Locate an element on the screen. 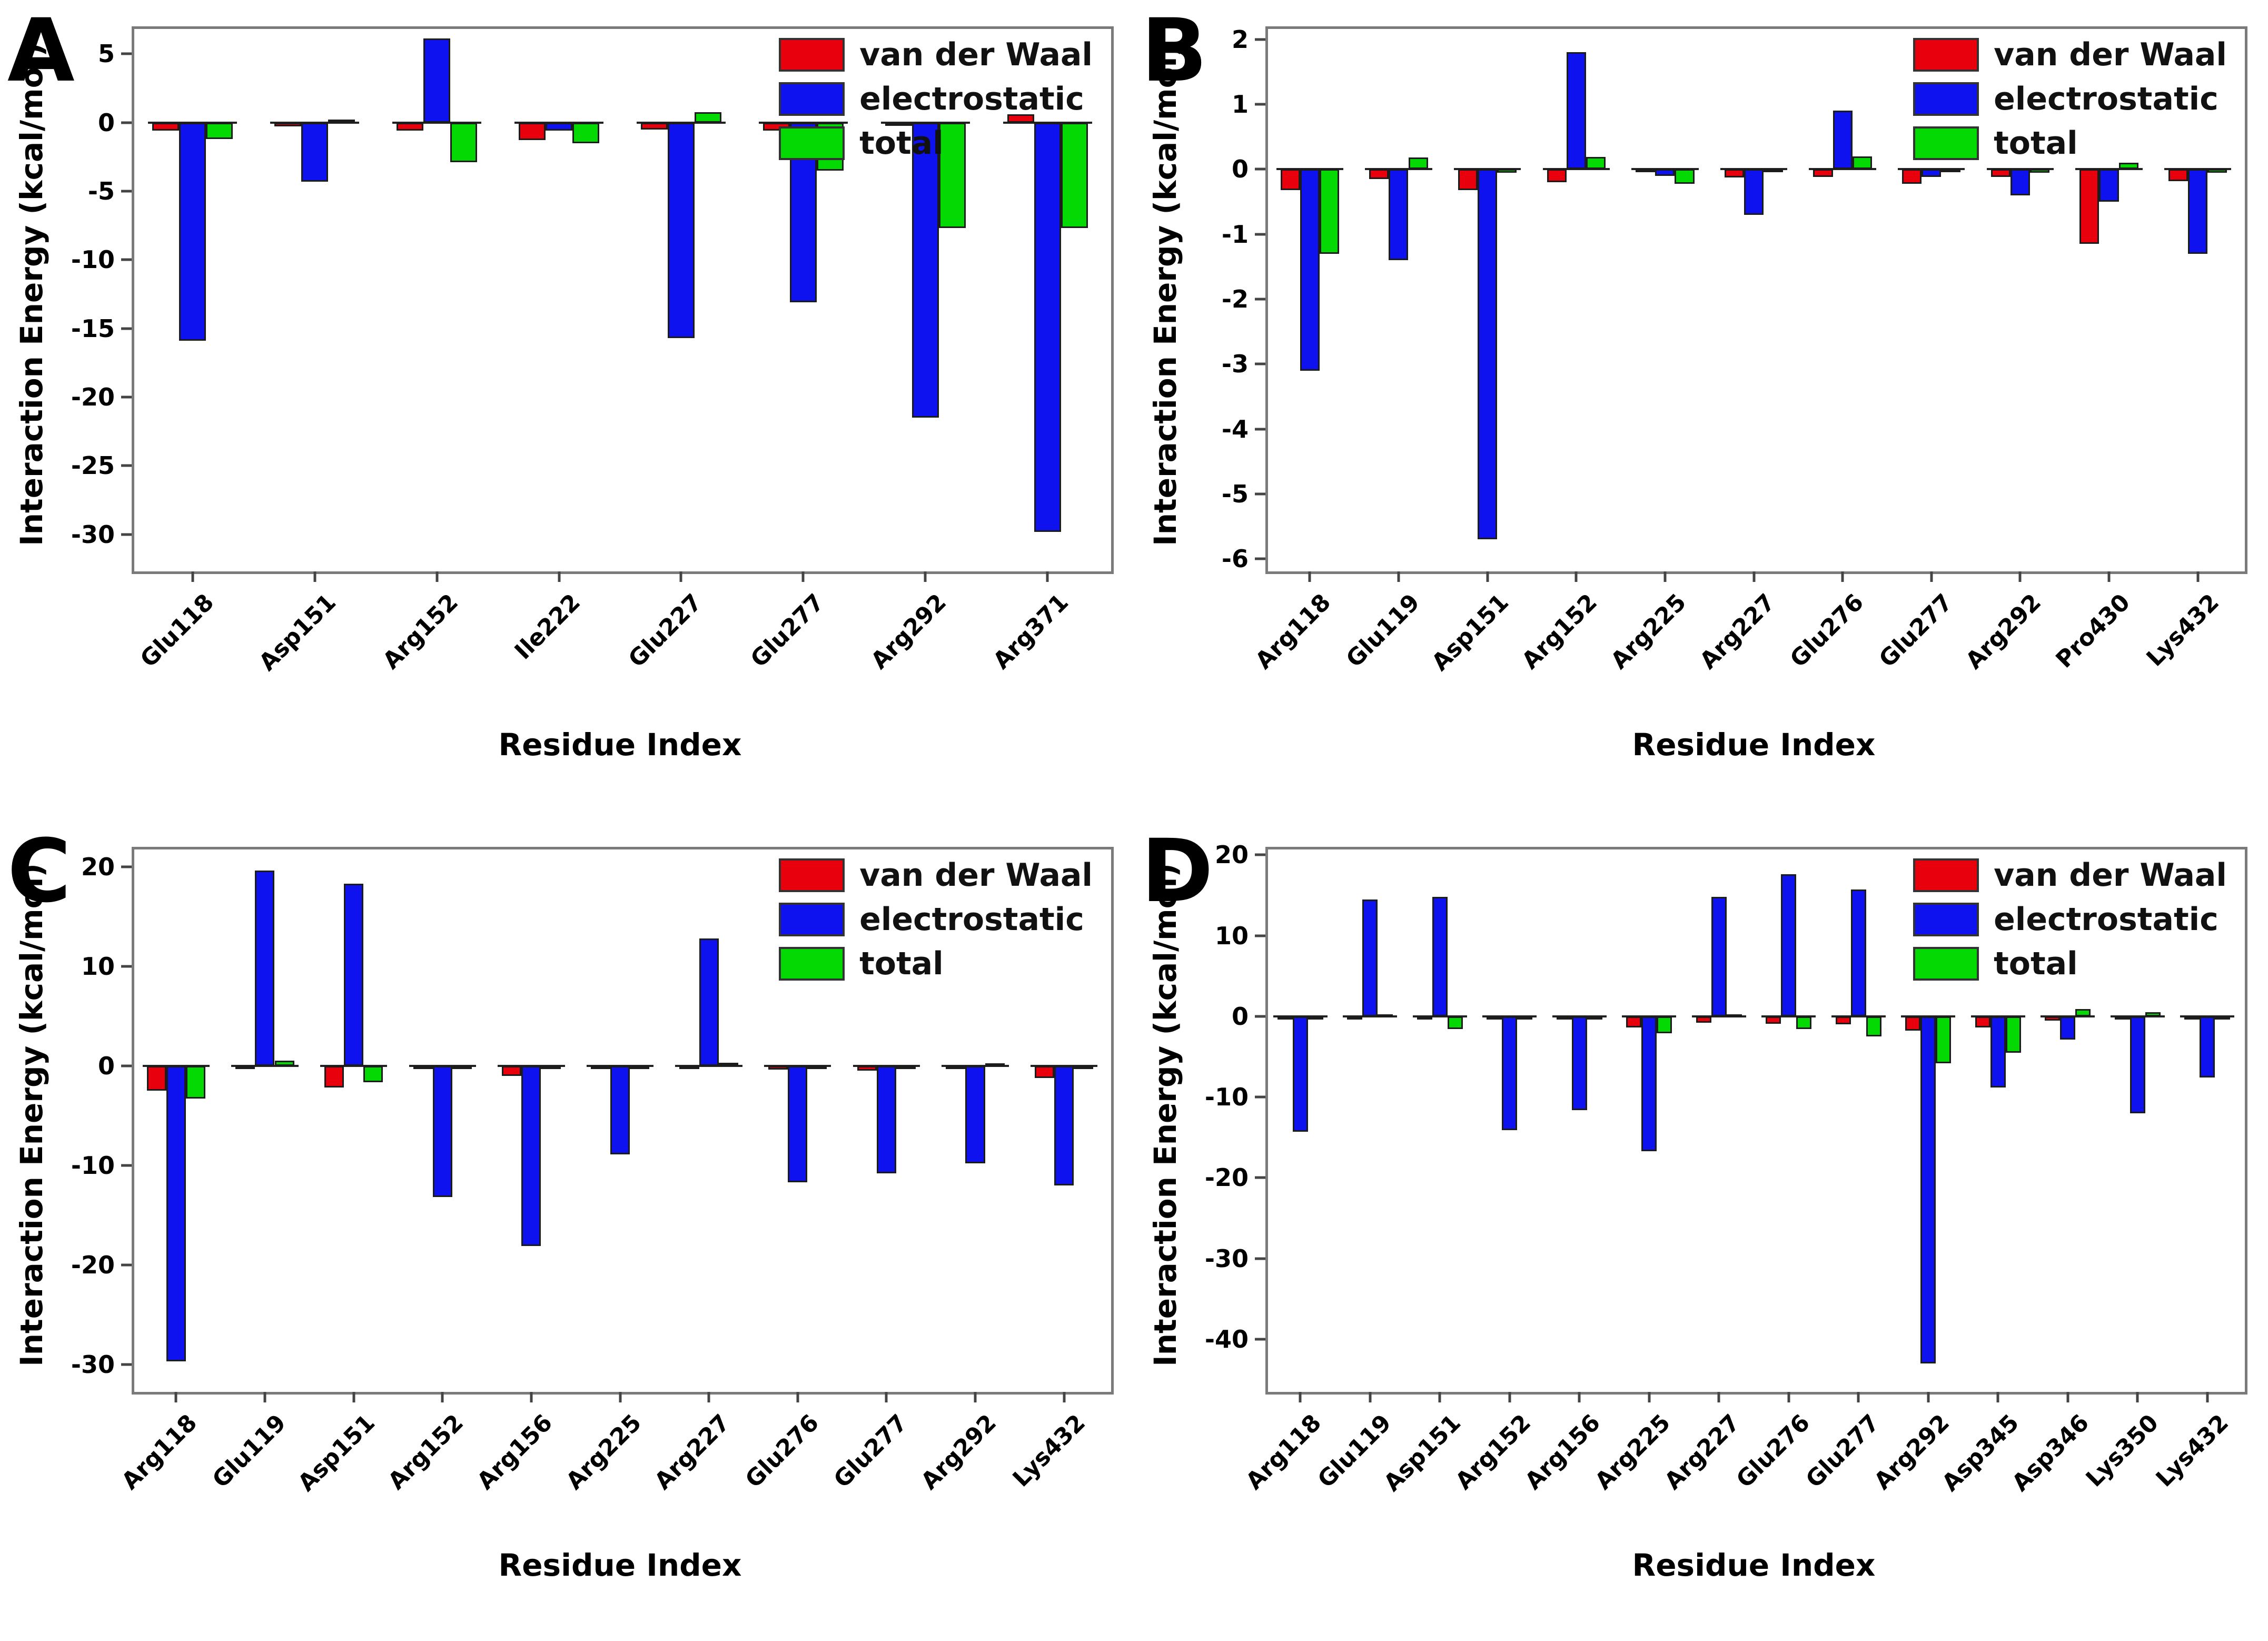  y-tick-label: -20 is located at coordinates (1226, 1177).